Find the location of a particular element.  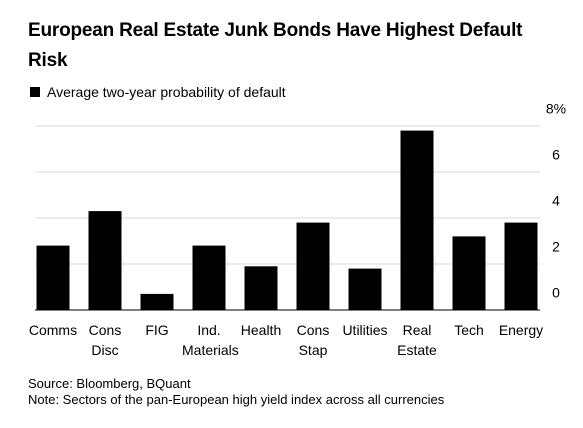

y-tick-label: 2 is located at coordinates (556, 247).